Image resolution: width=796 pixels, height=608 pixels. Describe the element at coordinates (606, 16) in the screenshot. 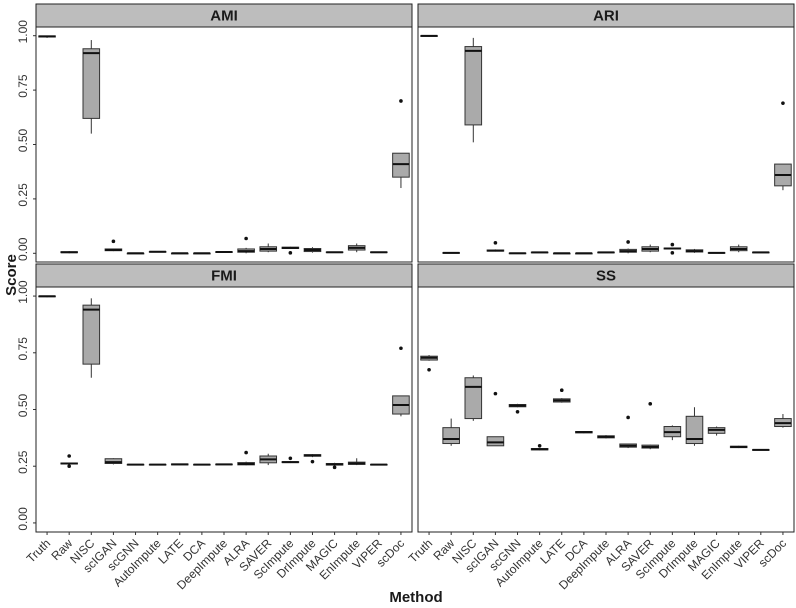

I see `facet-strip-label: ARI` at that location.